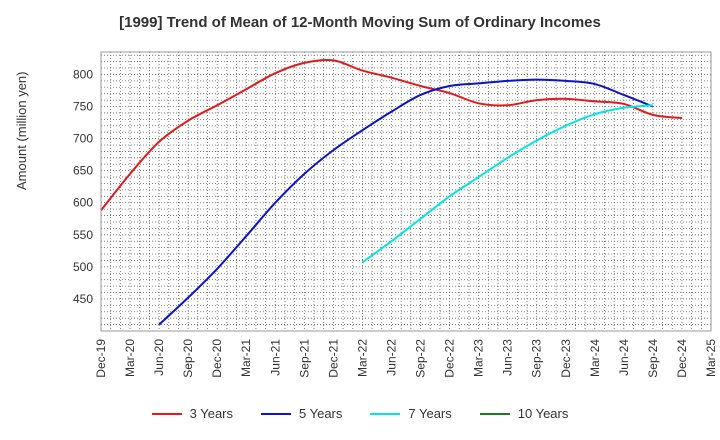 The width and height of the screenshot is (720, 440). I want to click on x-tick-label: Jun-23, so click(508, 357).